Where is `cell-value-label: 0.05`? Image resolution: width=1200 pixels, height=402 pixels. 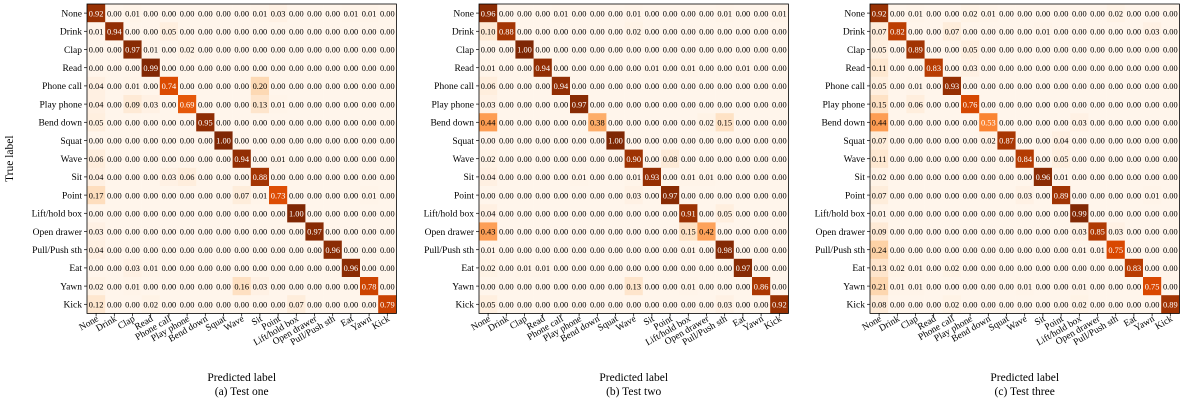
cell-value-label: 0.05 is located at coordinates (488, 305).